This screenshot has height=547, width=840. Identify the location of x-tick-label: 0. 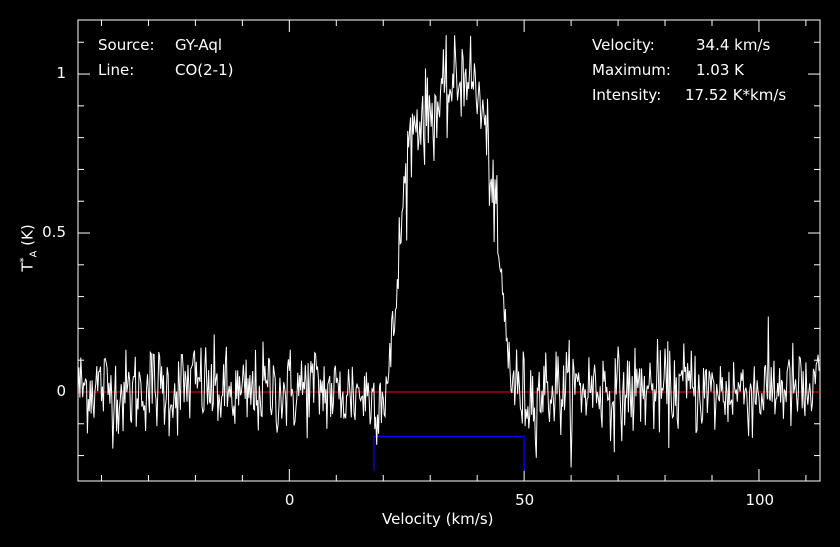
(289, 500).